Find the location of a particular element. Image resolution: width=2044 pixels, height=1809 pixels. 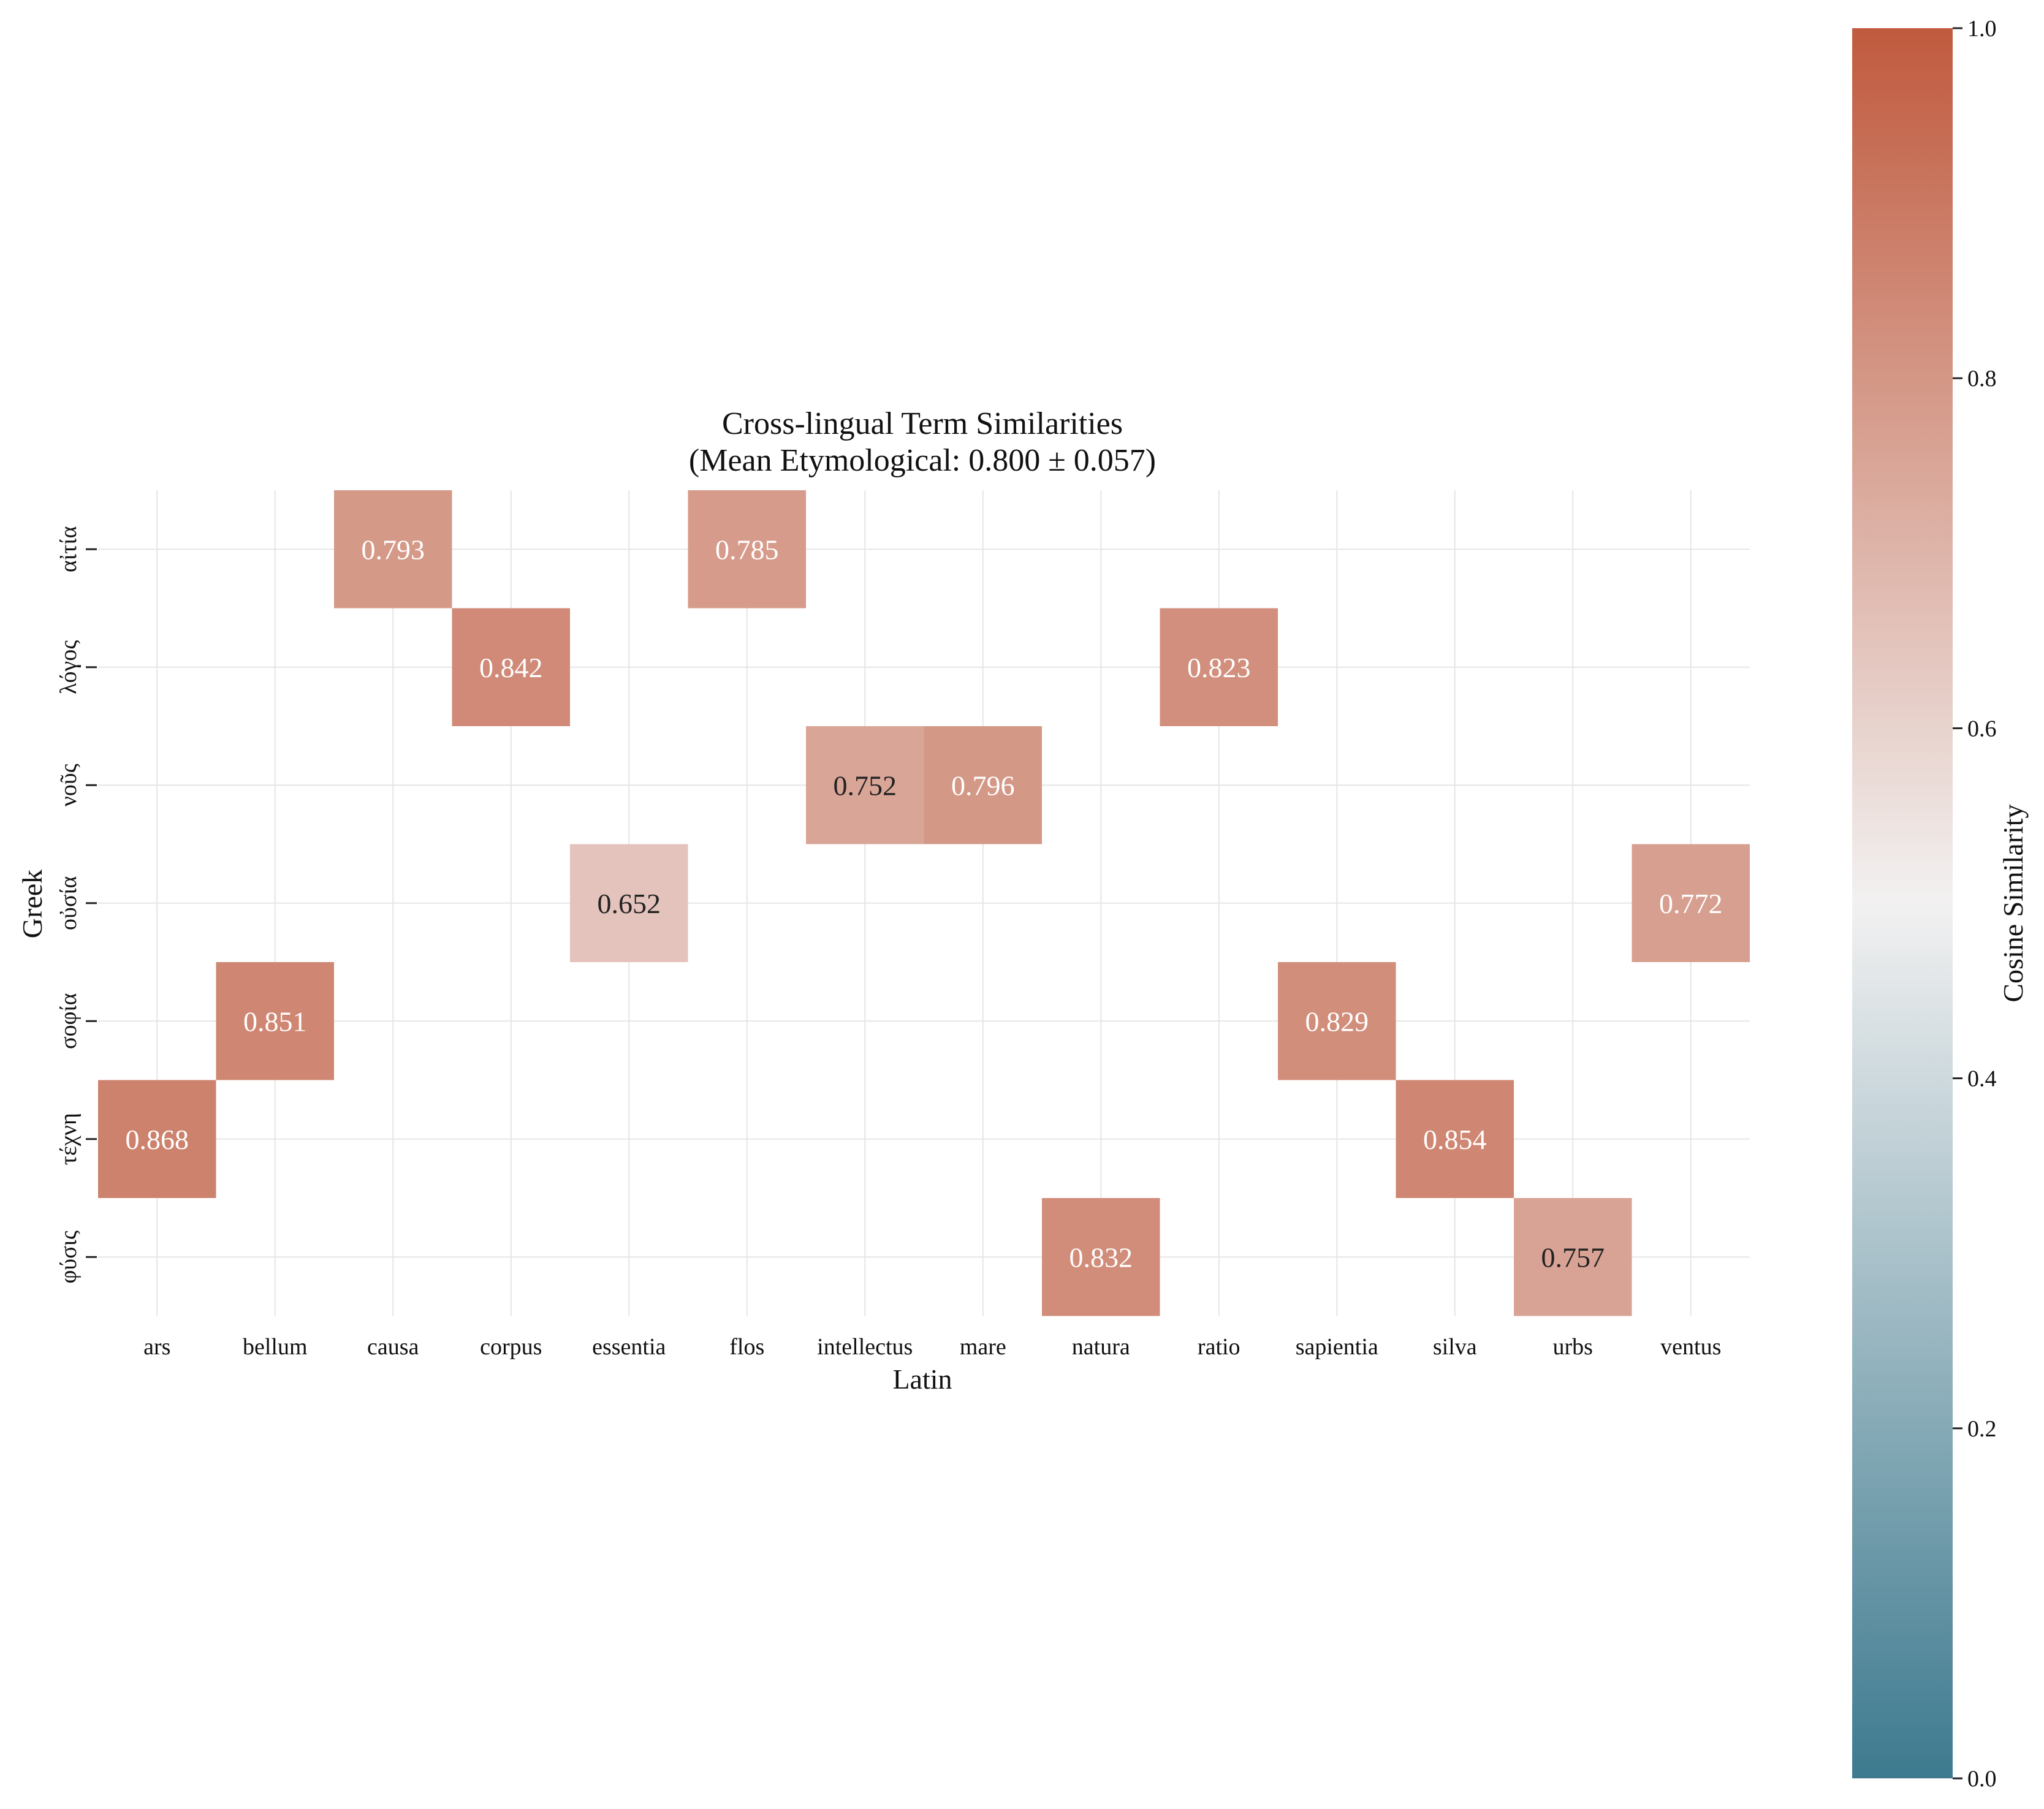

x-tick-label: intellectus is located at coordinates (865, 1347).